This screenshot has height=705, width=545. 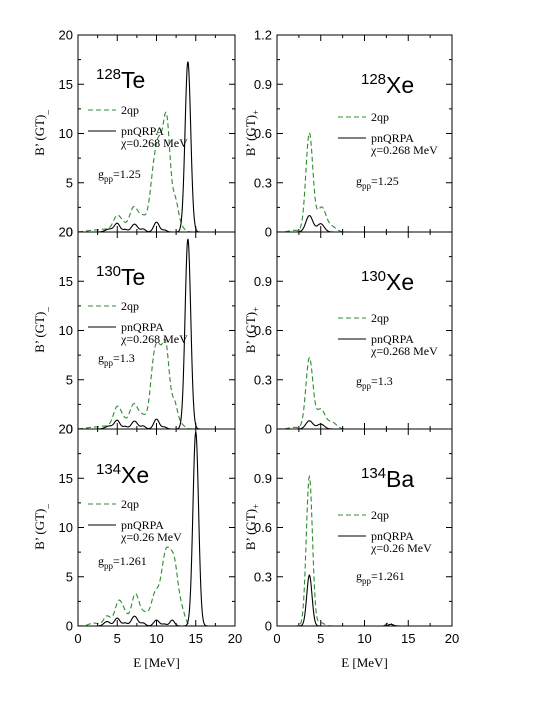 I want to click on nucleus-label: 128Xe, so click(x=387, y=84).